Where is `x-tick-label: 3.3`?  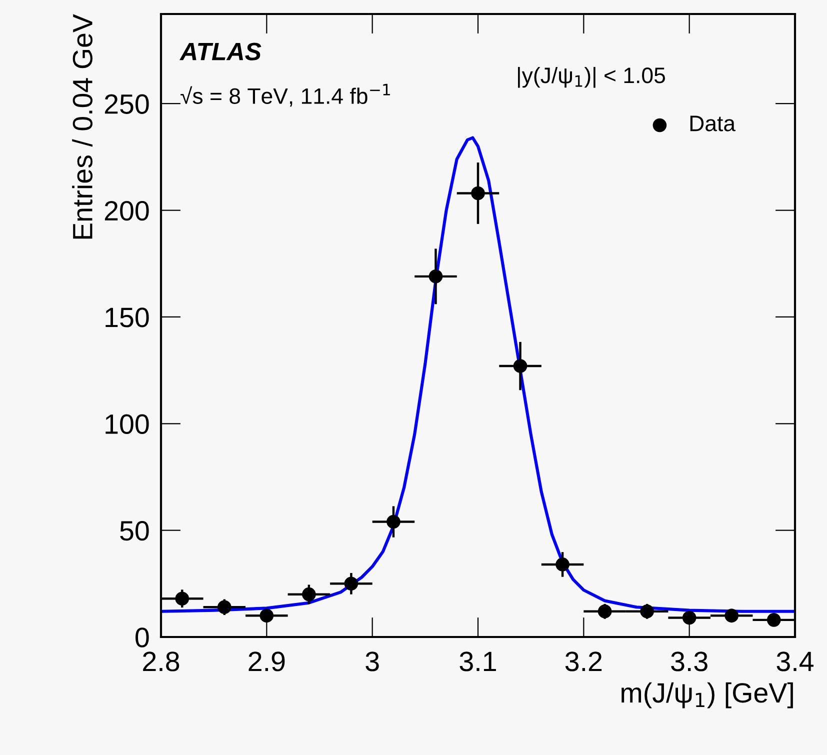 x-tick-label: 3.3 is located at coordinates (689, 662).